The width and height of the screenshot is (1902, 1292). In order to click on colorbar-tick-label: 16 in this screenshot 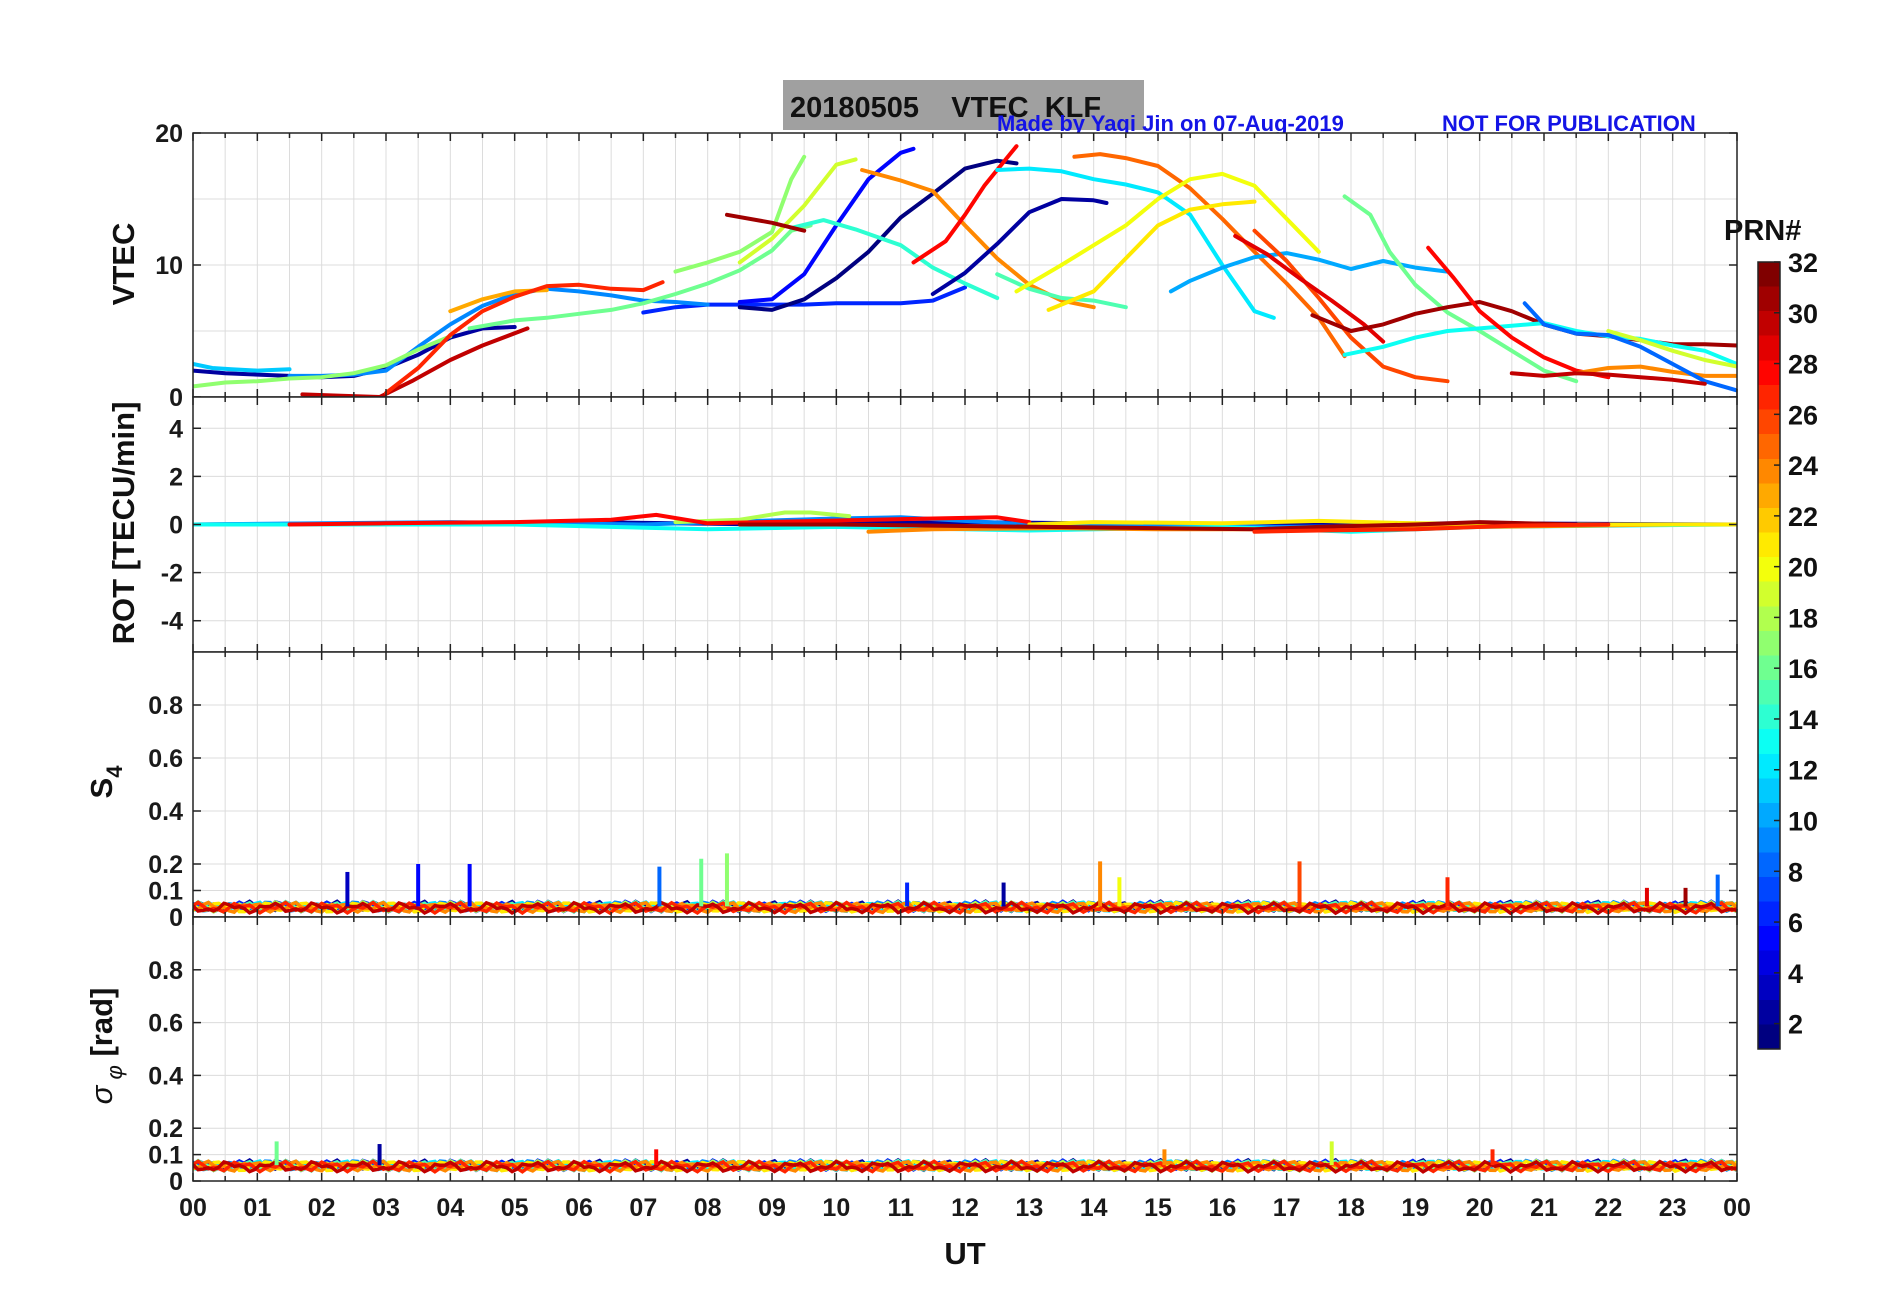, I will do `click(1803, 669)`.